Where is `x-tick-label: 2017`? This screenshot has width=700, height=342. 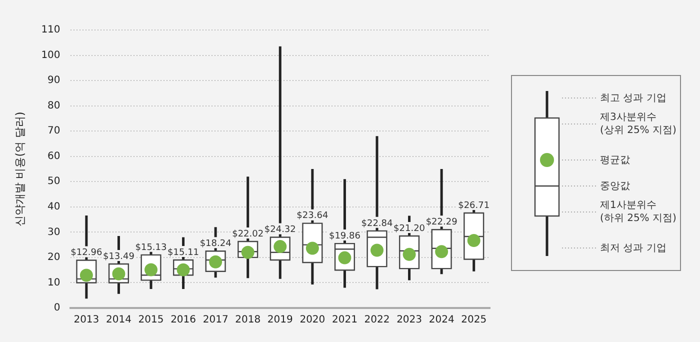
x-tick-label: 2017 is located at coordinates (215, 320).